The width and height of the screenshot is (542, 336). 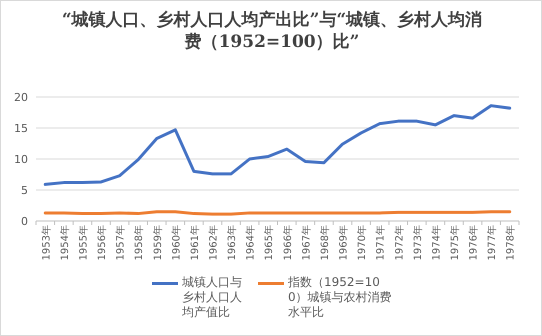 What do you see at coordinates (399, 242) in the screenshot?
I see `x-tick-label: 1972年` at bounding box center [399, 242].